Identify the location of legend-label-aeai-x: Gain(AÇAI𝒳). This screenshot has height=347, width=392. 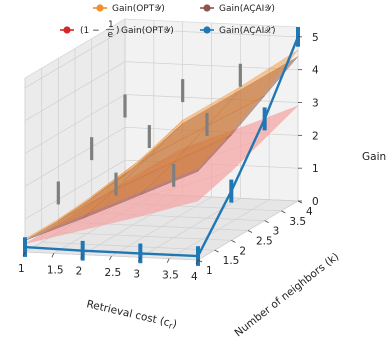
(247, 31).